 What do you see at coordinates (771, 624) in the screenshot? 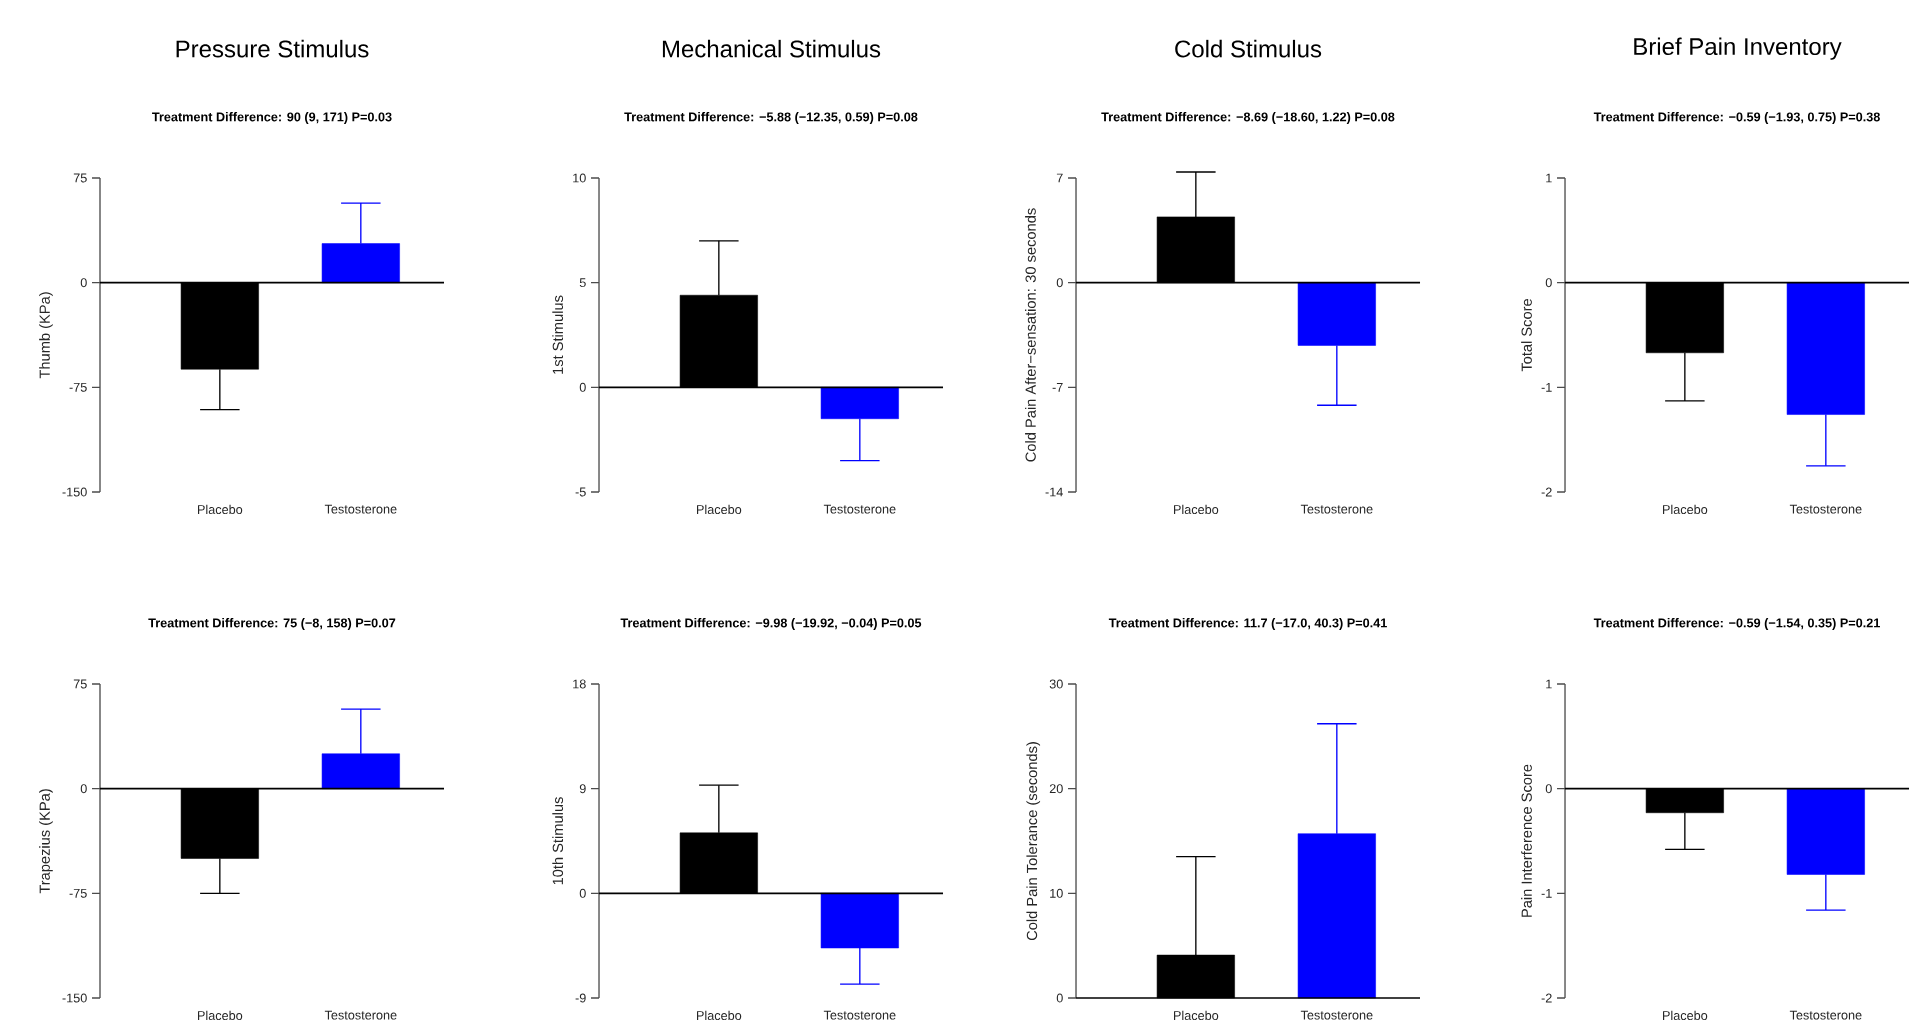
I see `chart-subtitle: Treatment Difference: −9.98 (−19.92, −0.04) P=0.05` at bounding box center [771, 624].